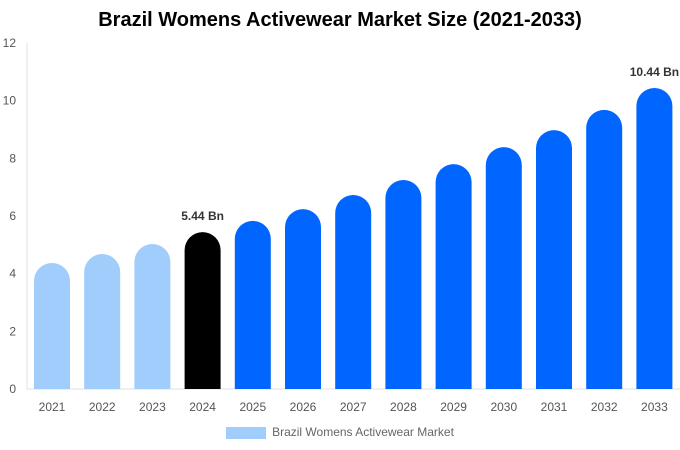 The width and height of the screenshot is (680, 450). What do you see at coordinates (52, 326) in the screenshot?
I see `bar-2021` at bounding box center [52, 326].